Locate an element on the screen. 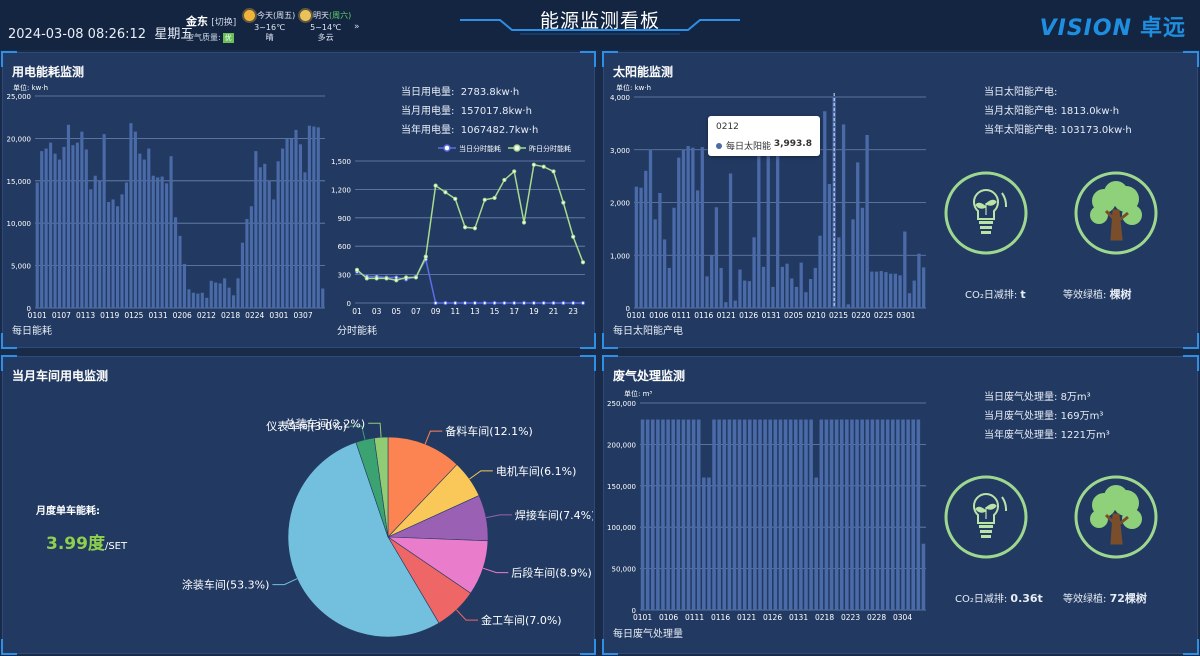 Image resolution: width=1200 pixels, height=656 pixels. y-tick-label: 25,000 is located at coordinates (19, 97).